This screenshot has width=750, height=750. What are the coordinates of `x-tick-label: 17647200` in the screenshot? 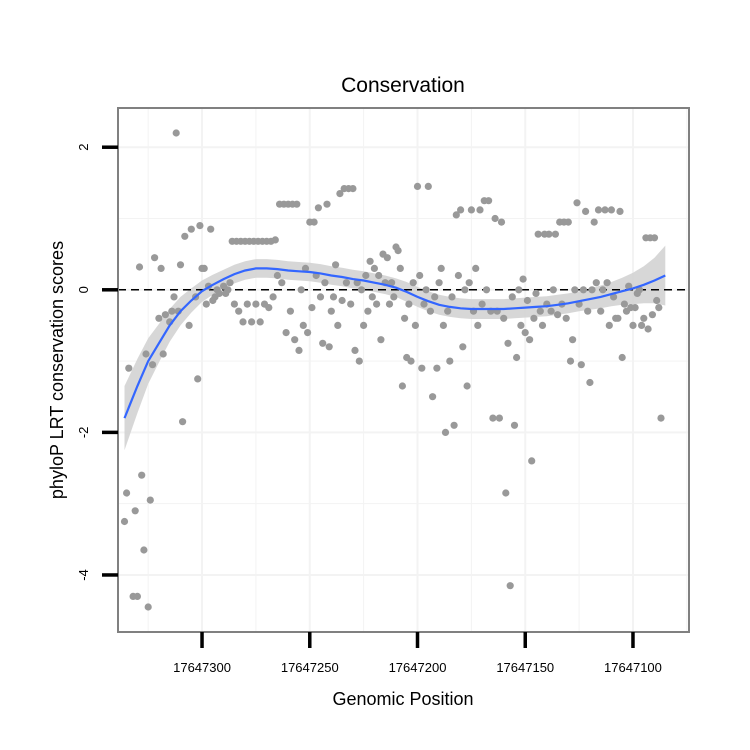 It's located at (418, 667).